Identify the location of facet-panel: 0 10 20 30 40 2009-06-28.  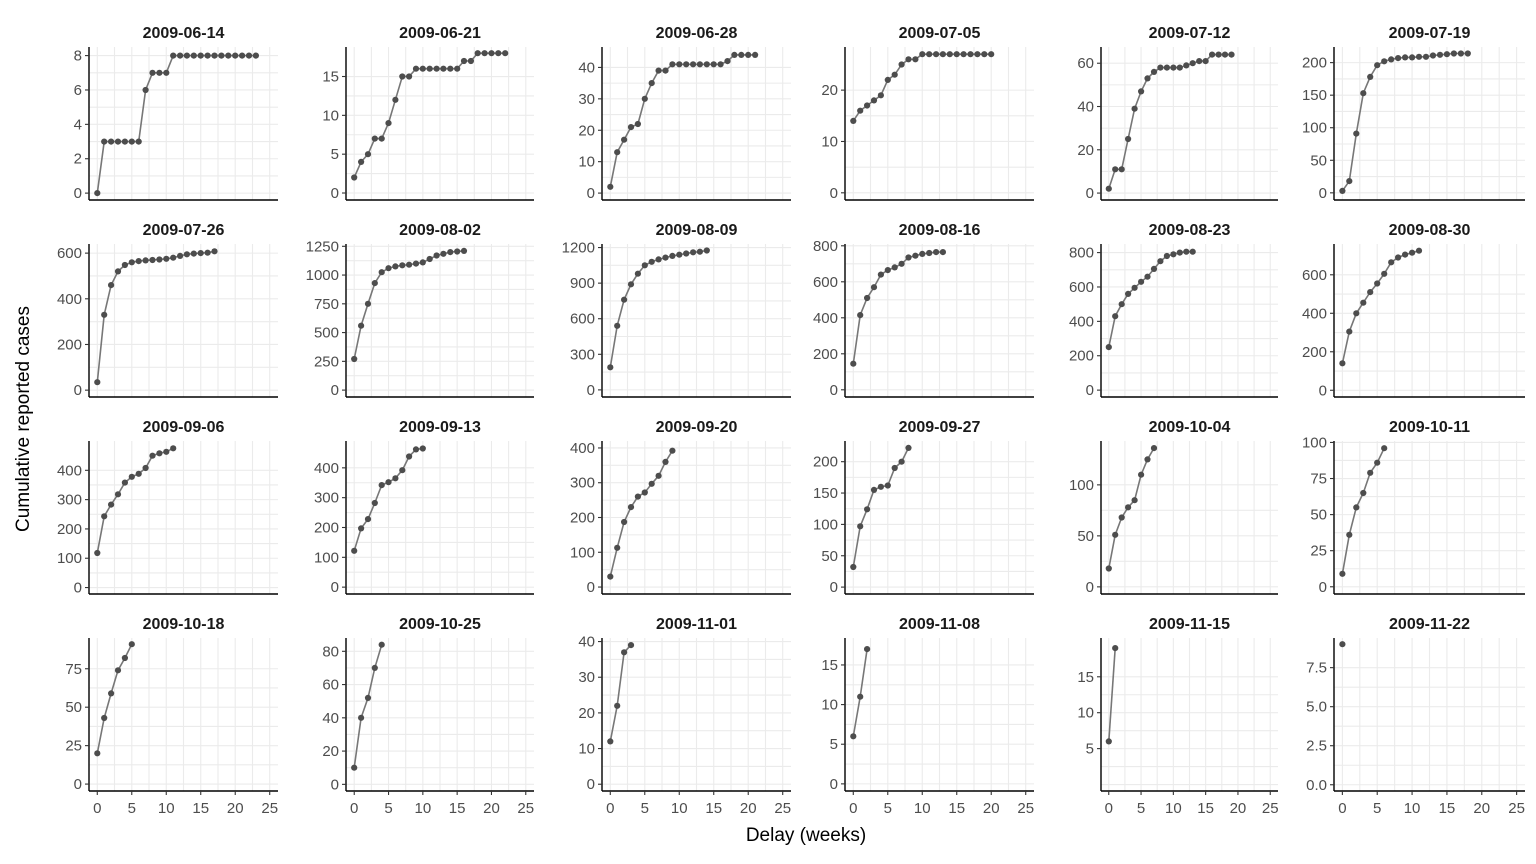
(684, 113).